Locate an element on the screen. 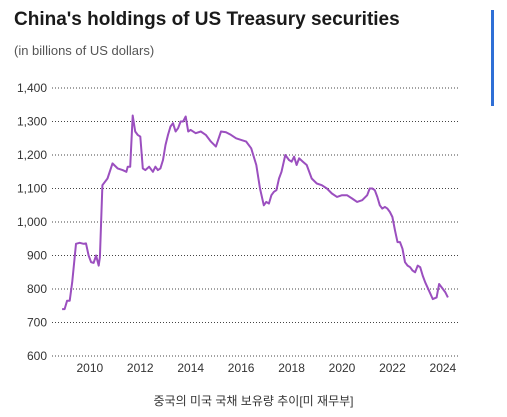 Image resolution: width=507 pixels, height=417 pixels. scroll-indicator is located at coordinates (492, 58).